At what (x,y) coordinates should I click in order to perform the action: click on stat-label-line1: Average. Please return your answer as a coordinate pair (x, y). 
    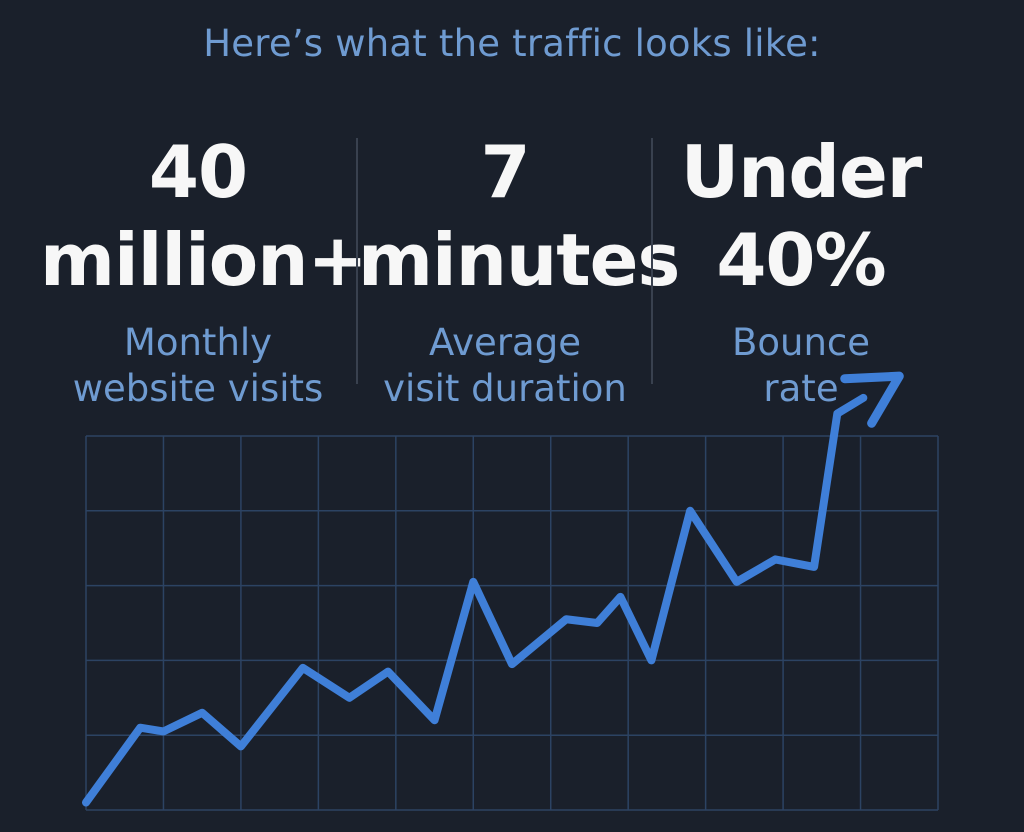
    Looking at the image, I should click on (505, 342).